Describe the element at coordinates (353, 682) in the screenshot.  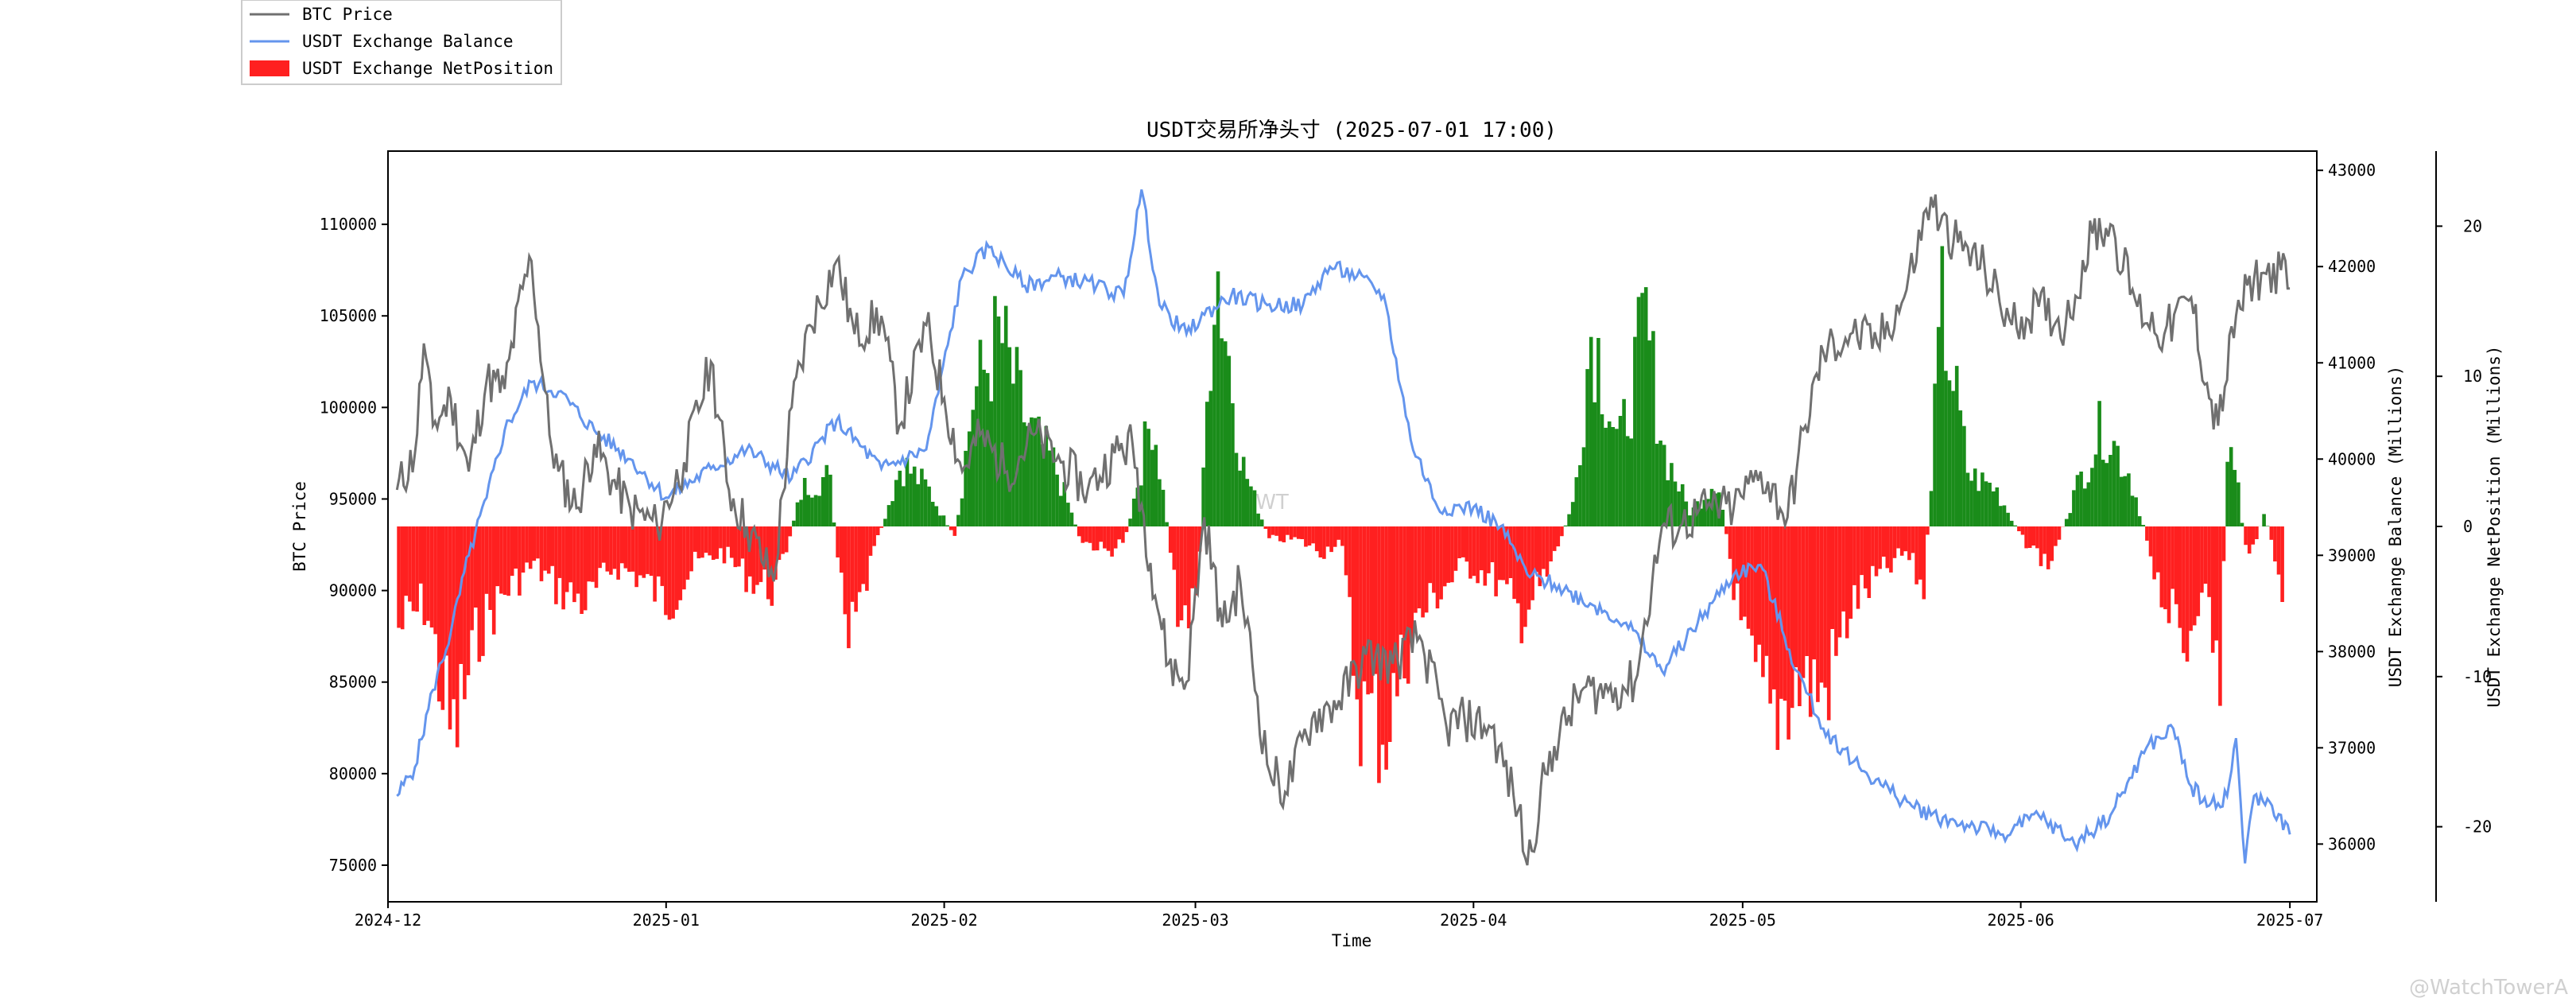
I see `left-tick-label: 85000` at that location.